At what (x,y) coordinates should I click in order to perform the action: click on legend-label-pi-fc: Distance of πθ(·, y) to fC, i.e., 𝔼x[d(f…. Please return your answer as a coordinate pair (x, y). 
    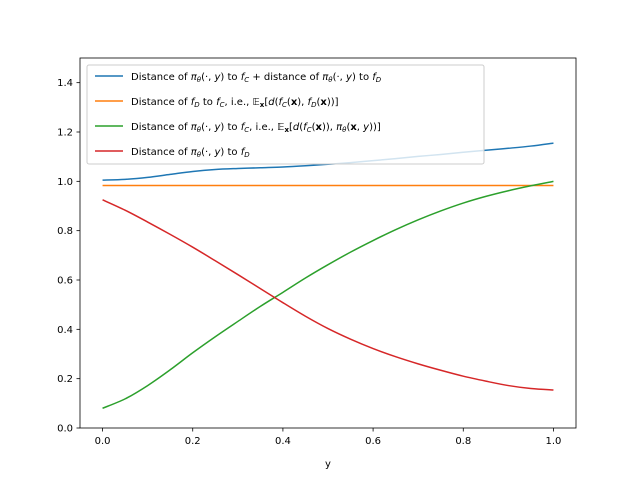
    Looking at the image, I should click on (256, 128).